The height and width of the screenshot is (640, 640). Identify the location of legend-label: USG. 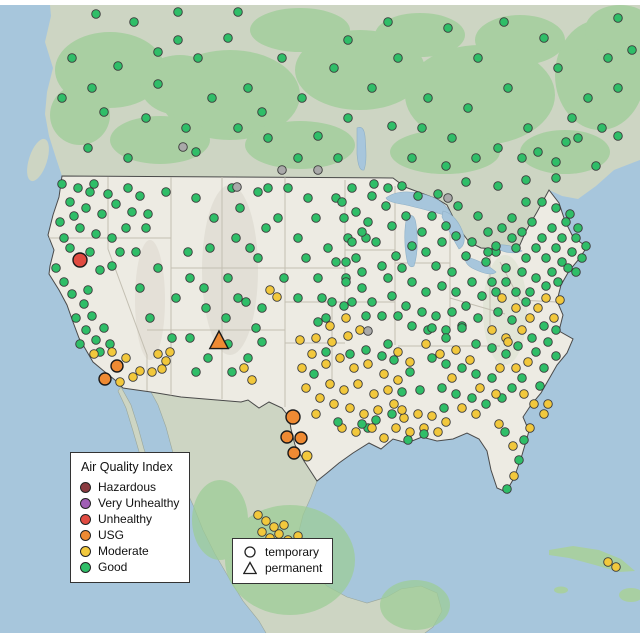
(111, 535).